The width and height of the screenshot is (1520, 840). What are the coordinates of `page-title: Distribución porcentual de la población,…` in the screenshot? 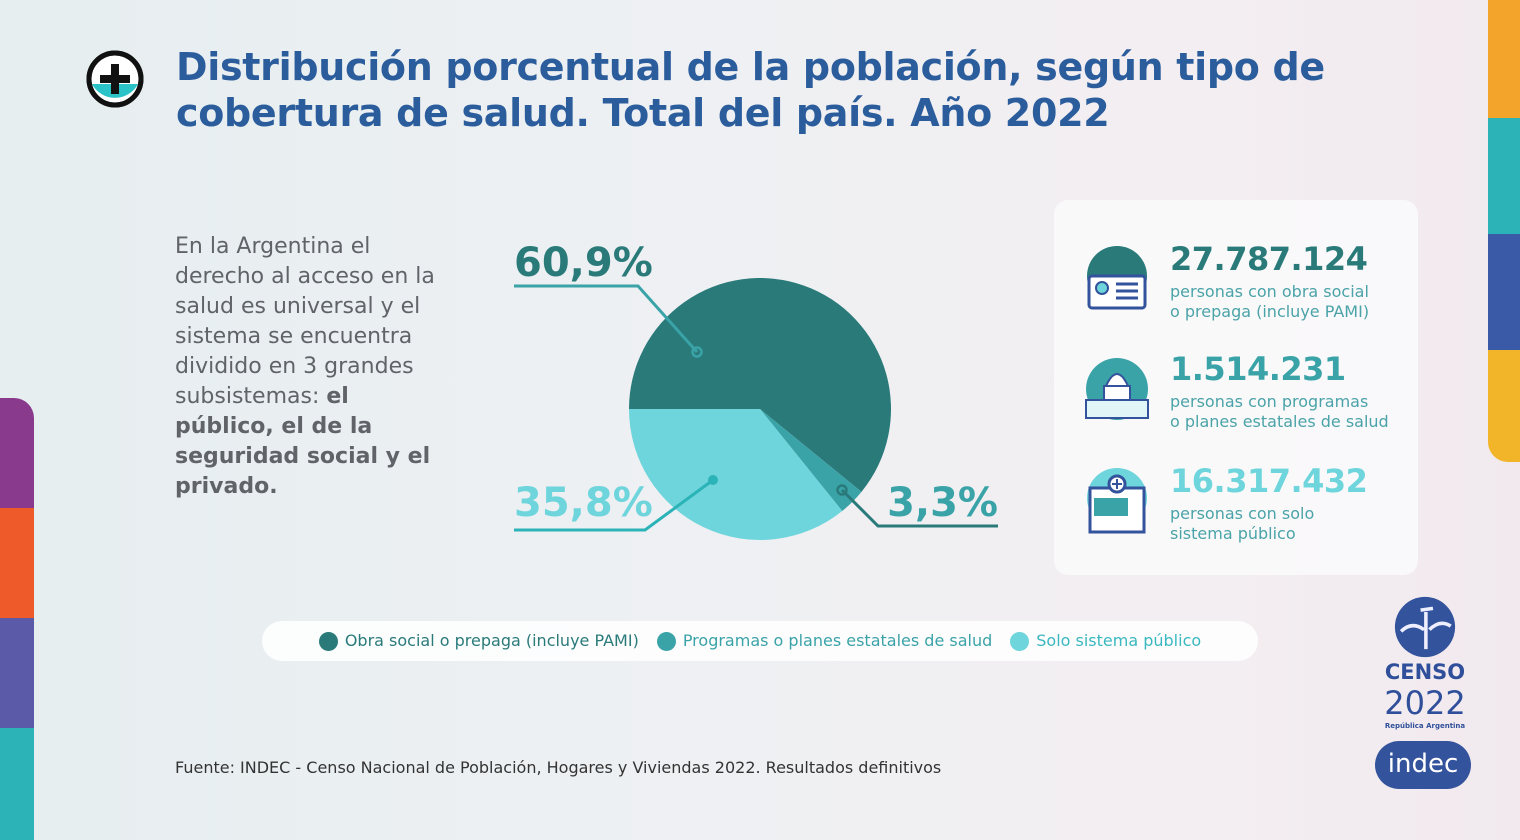 It's located at (750, 90).